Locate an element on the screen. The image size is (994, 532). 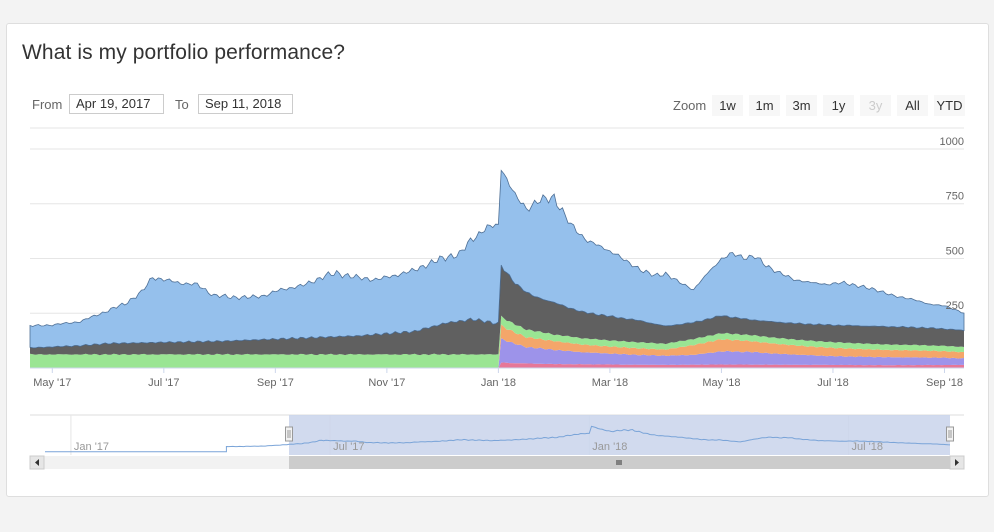
zoom-1w-button: 1w is located at coordinates (727, 105).